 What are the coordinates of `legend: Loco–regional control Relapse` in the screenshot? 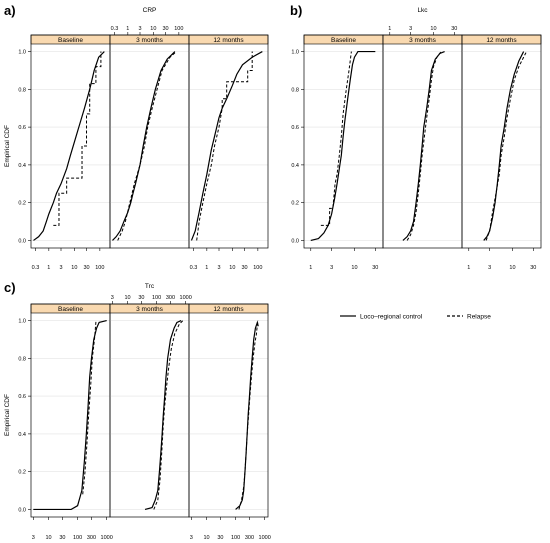 It's located at (415, 317).